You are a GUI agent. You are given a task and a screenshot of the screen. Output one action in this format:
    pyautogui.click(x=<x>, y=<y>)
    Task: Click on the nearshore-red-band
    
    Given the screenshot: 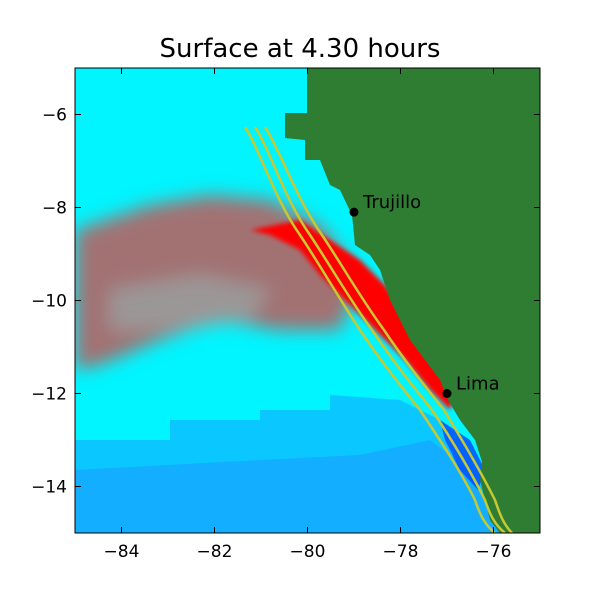 What is the action you would take?
    pyautogui.click(x=352, y=315)
    